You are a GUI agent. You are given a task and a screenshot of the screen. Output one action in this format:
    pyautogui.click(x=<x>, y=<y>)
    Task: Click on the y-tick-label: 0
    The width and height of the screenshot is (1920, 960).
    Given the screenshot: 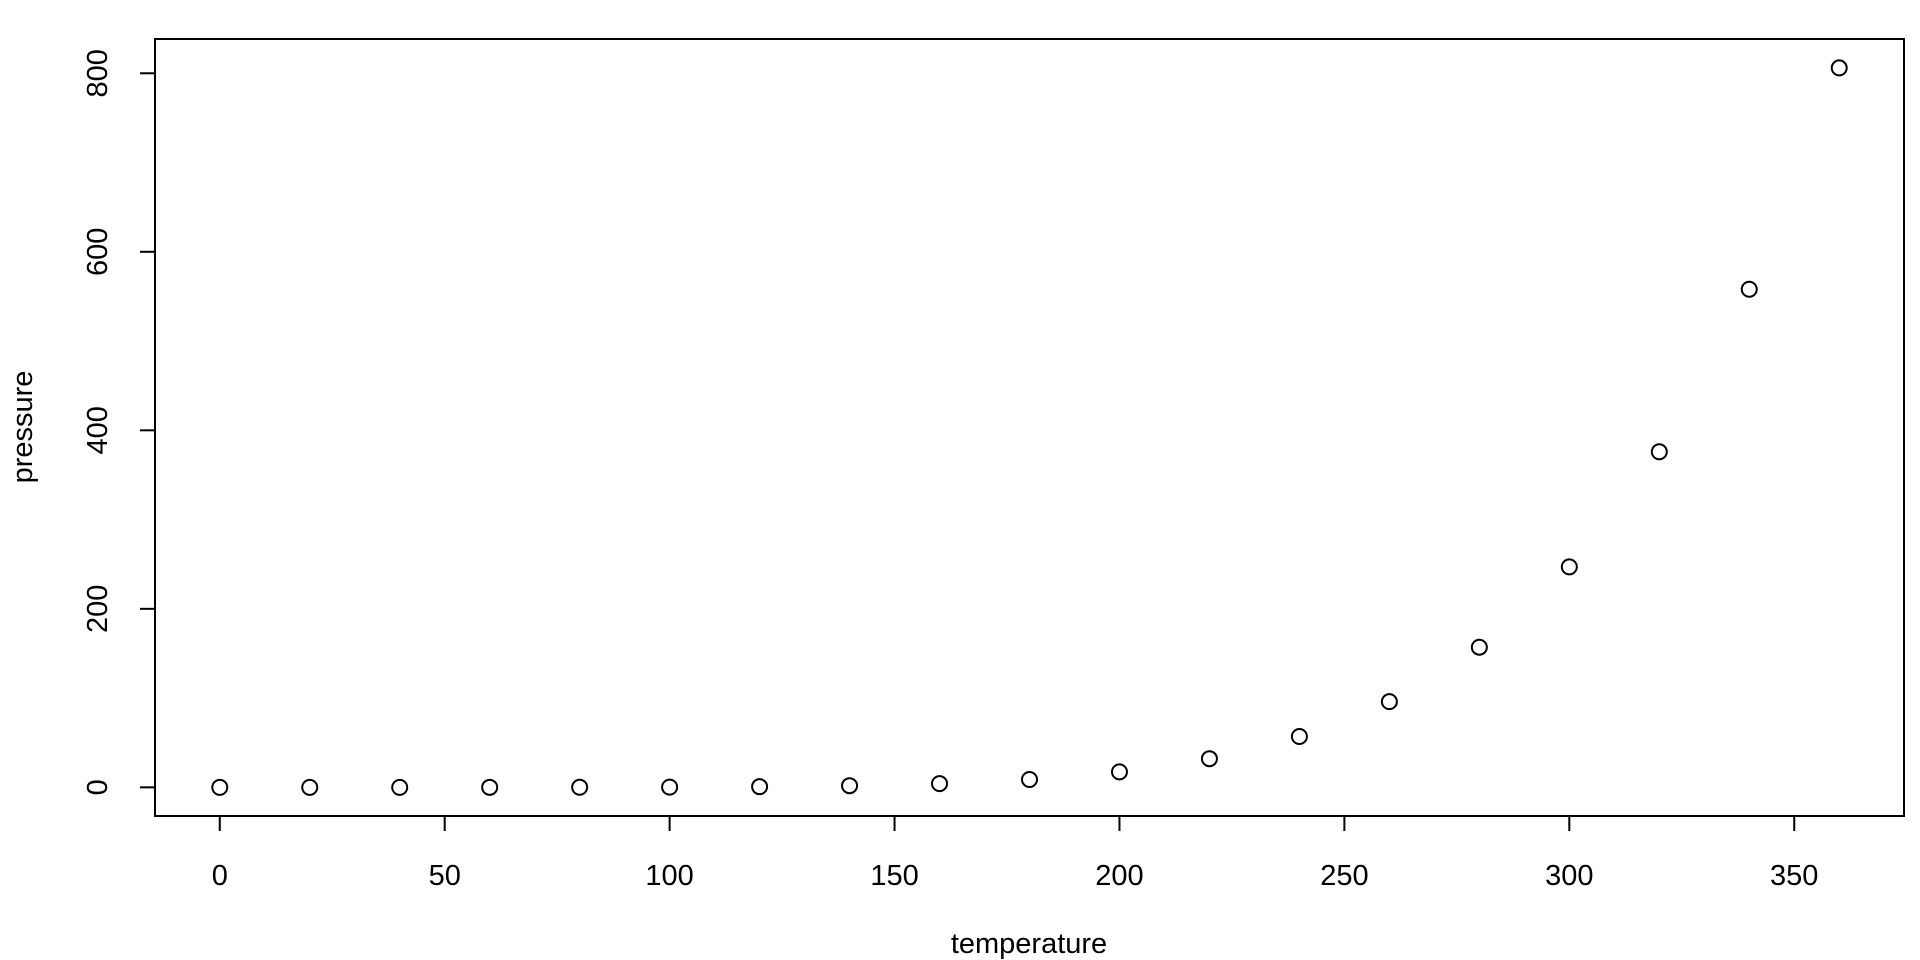 What is the action you would take?
    pyautogui.click(x=98, y=787)
    